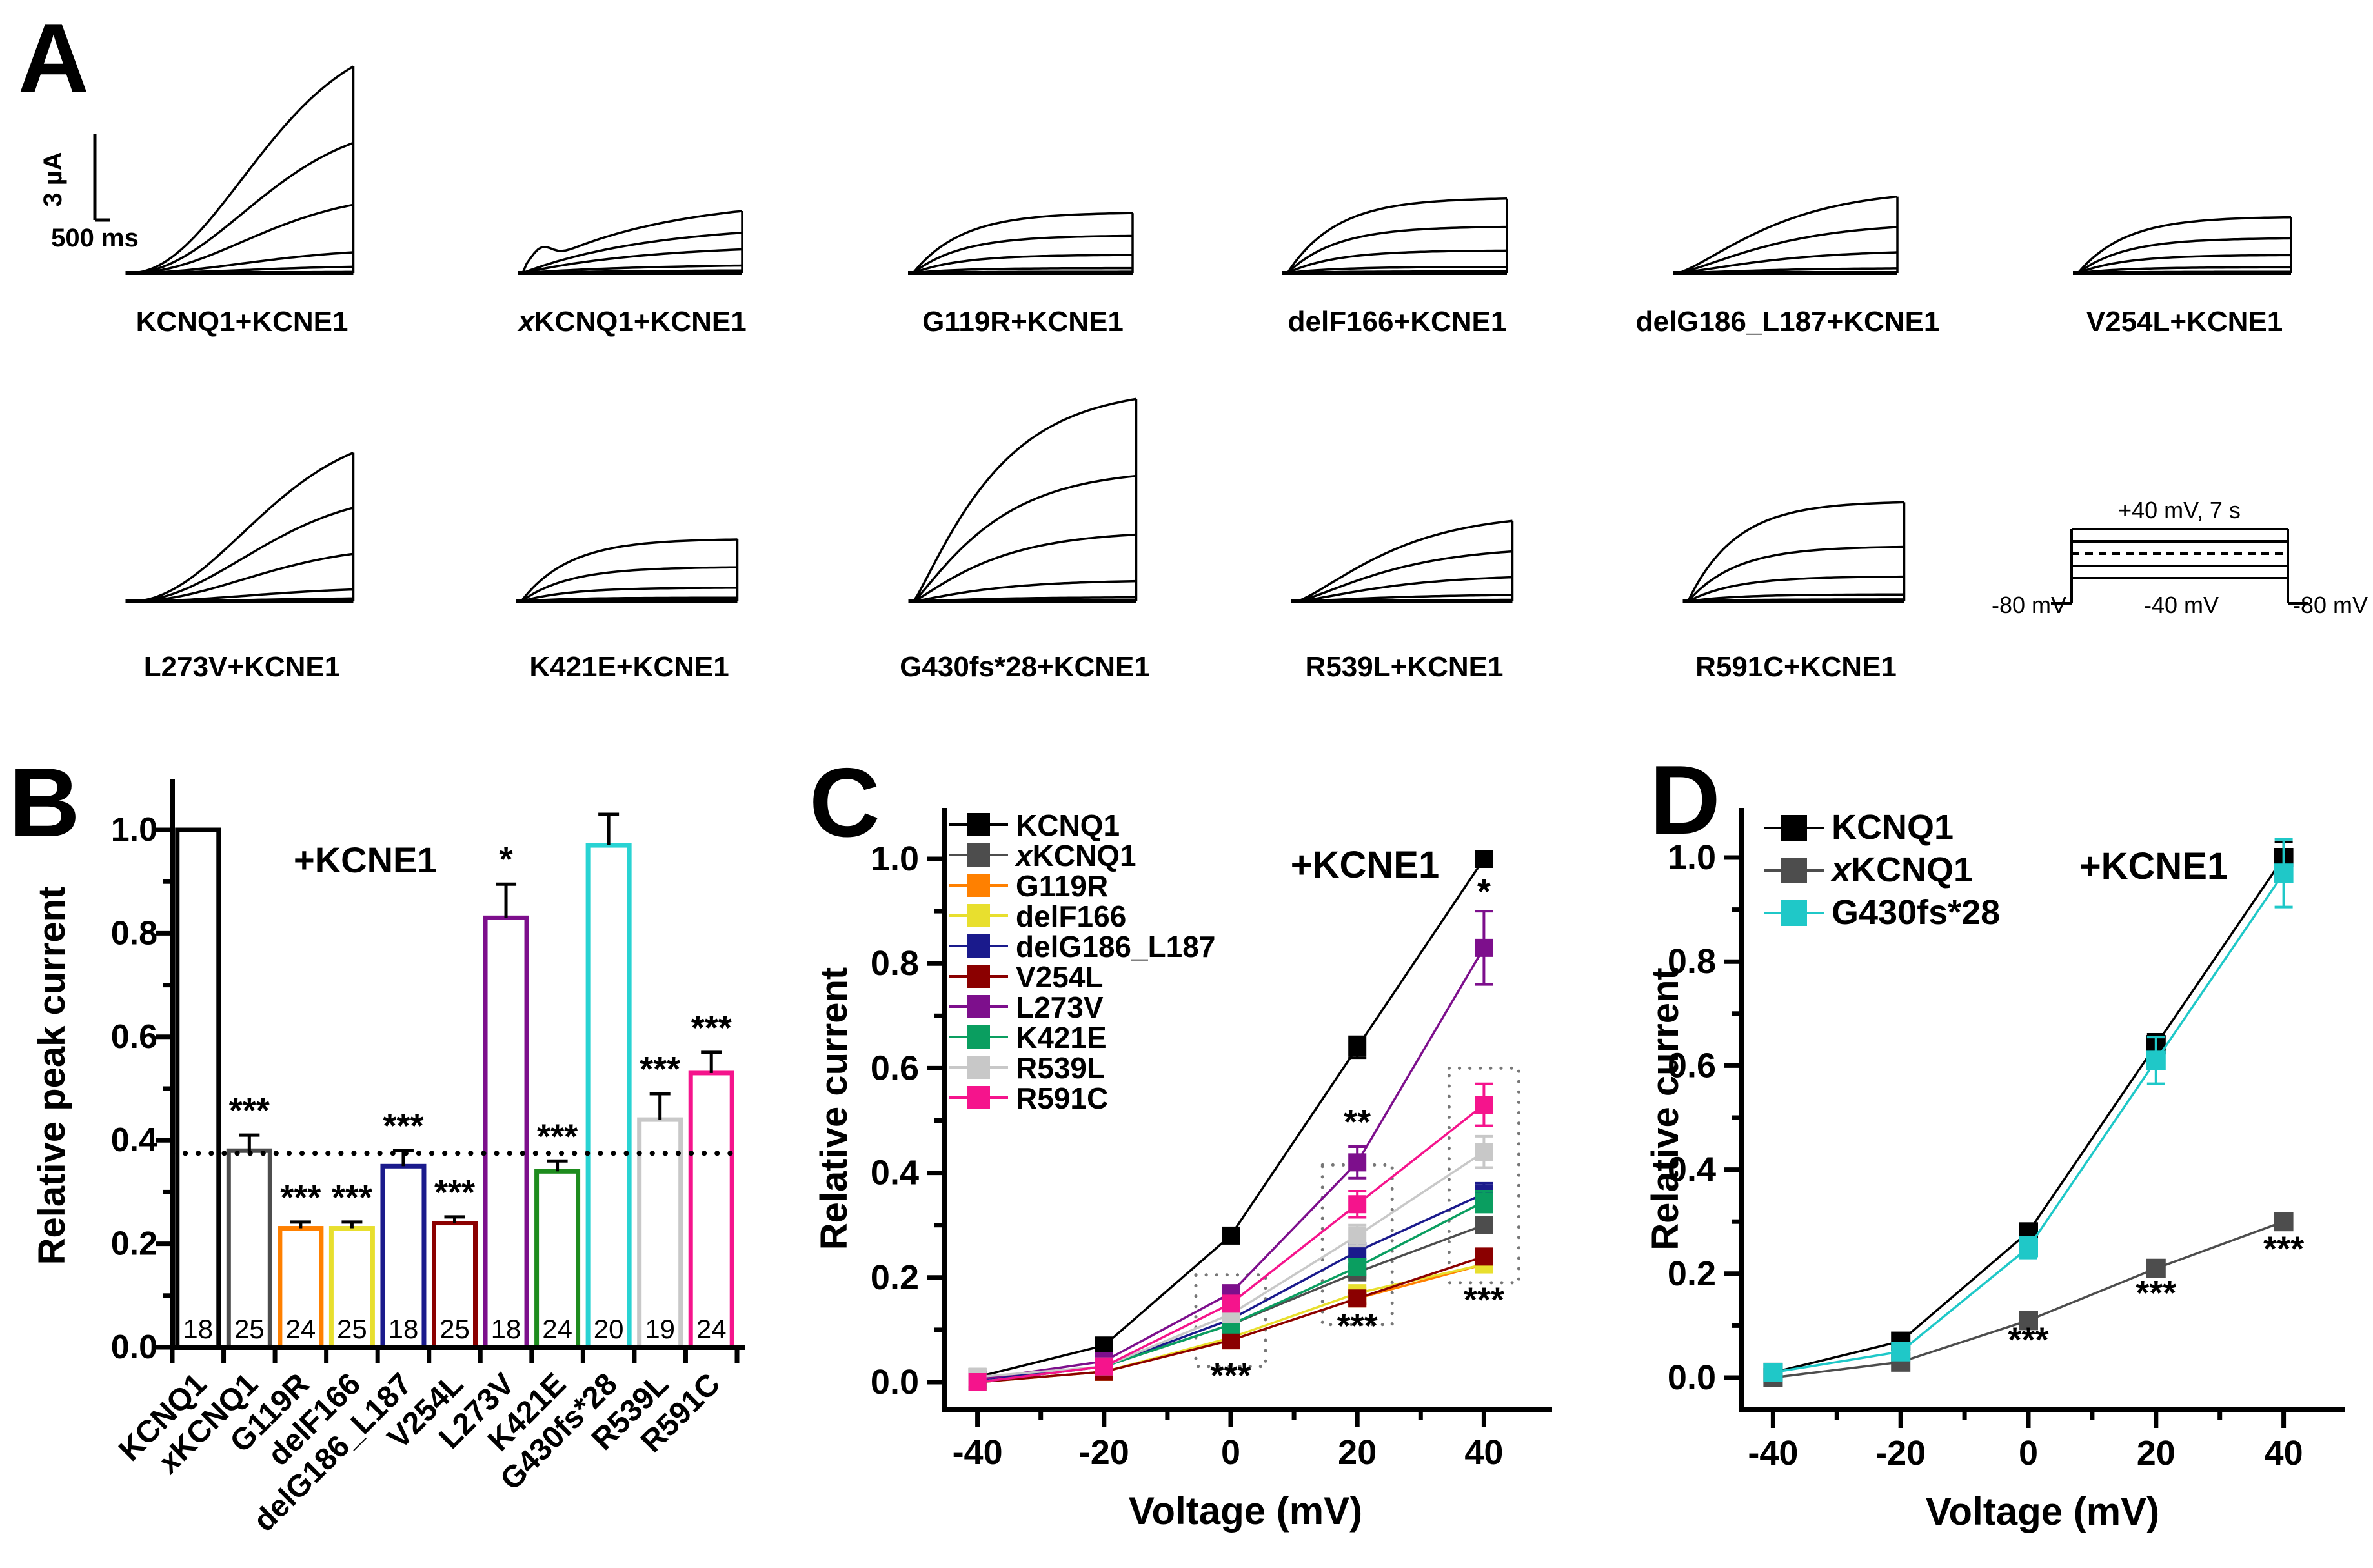 The height and width of the screenshot is (1568, 2373). What do you see at coordinates (1231, 1303) in the screenshot?
I see `marker-r591c-0mv` at bounding box center [1231, 1303].